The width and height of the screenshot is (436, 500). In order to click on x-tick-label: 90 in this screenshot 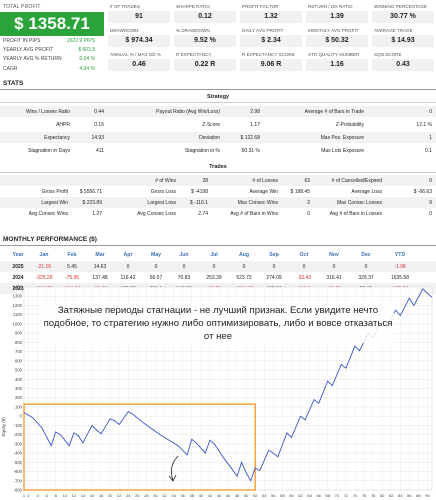, I will do `click(427, 495)`.